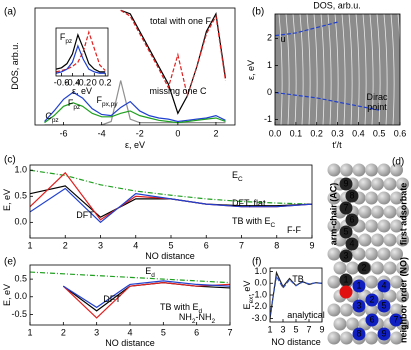 Image resolution: width=411 pixels, height=350 pixels. What do you see at coordinates (85, 215) in the screenshot?
I see `annotation-part: DFT` at bounding box center [85, 215].